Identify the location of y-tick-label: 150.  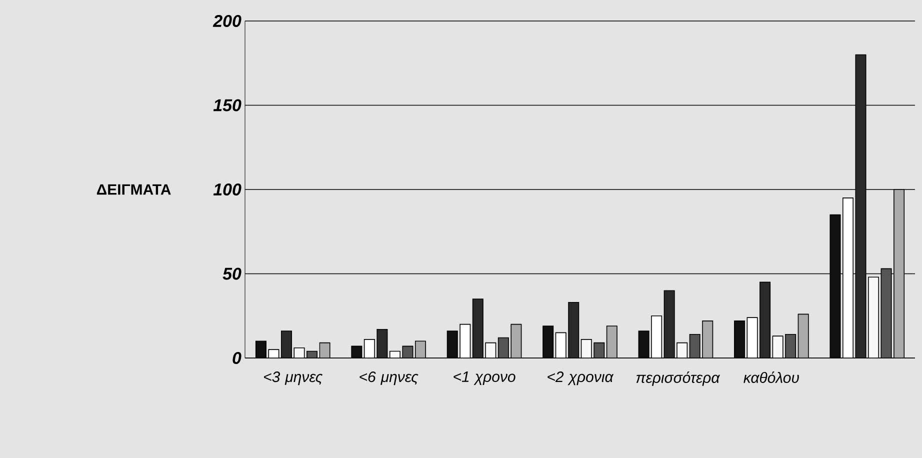
(227, 105).